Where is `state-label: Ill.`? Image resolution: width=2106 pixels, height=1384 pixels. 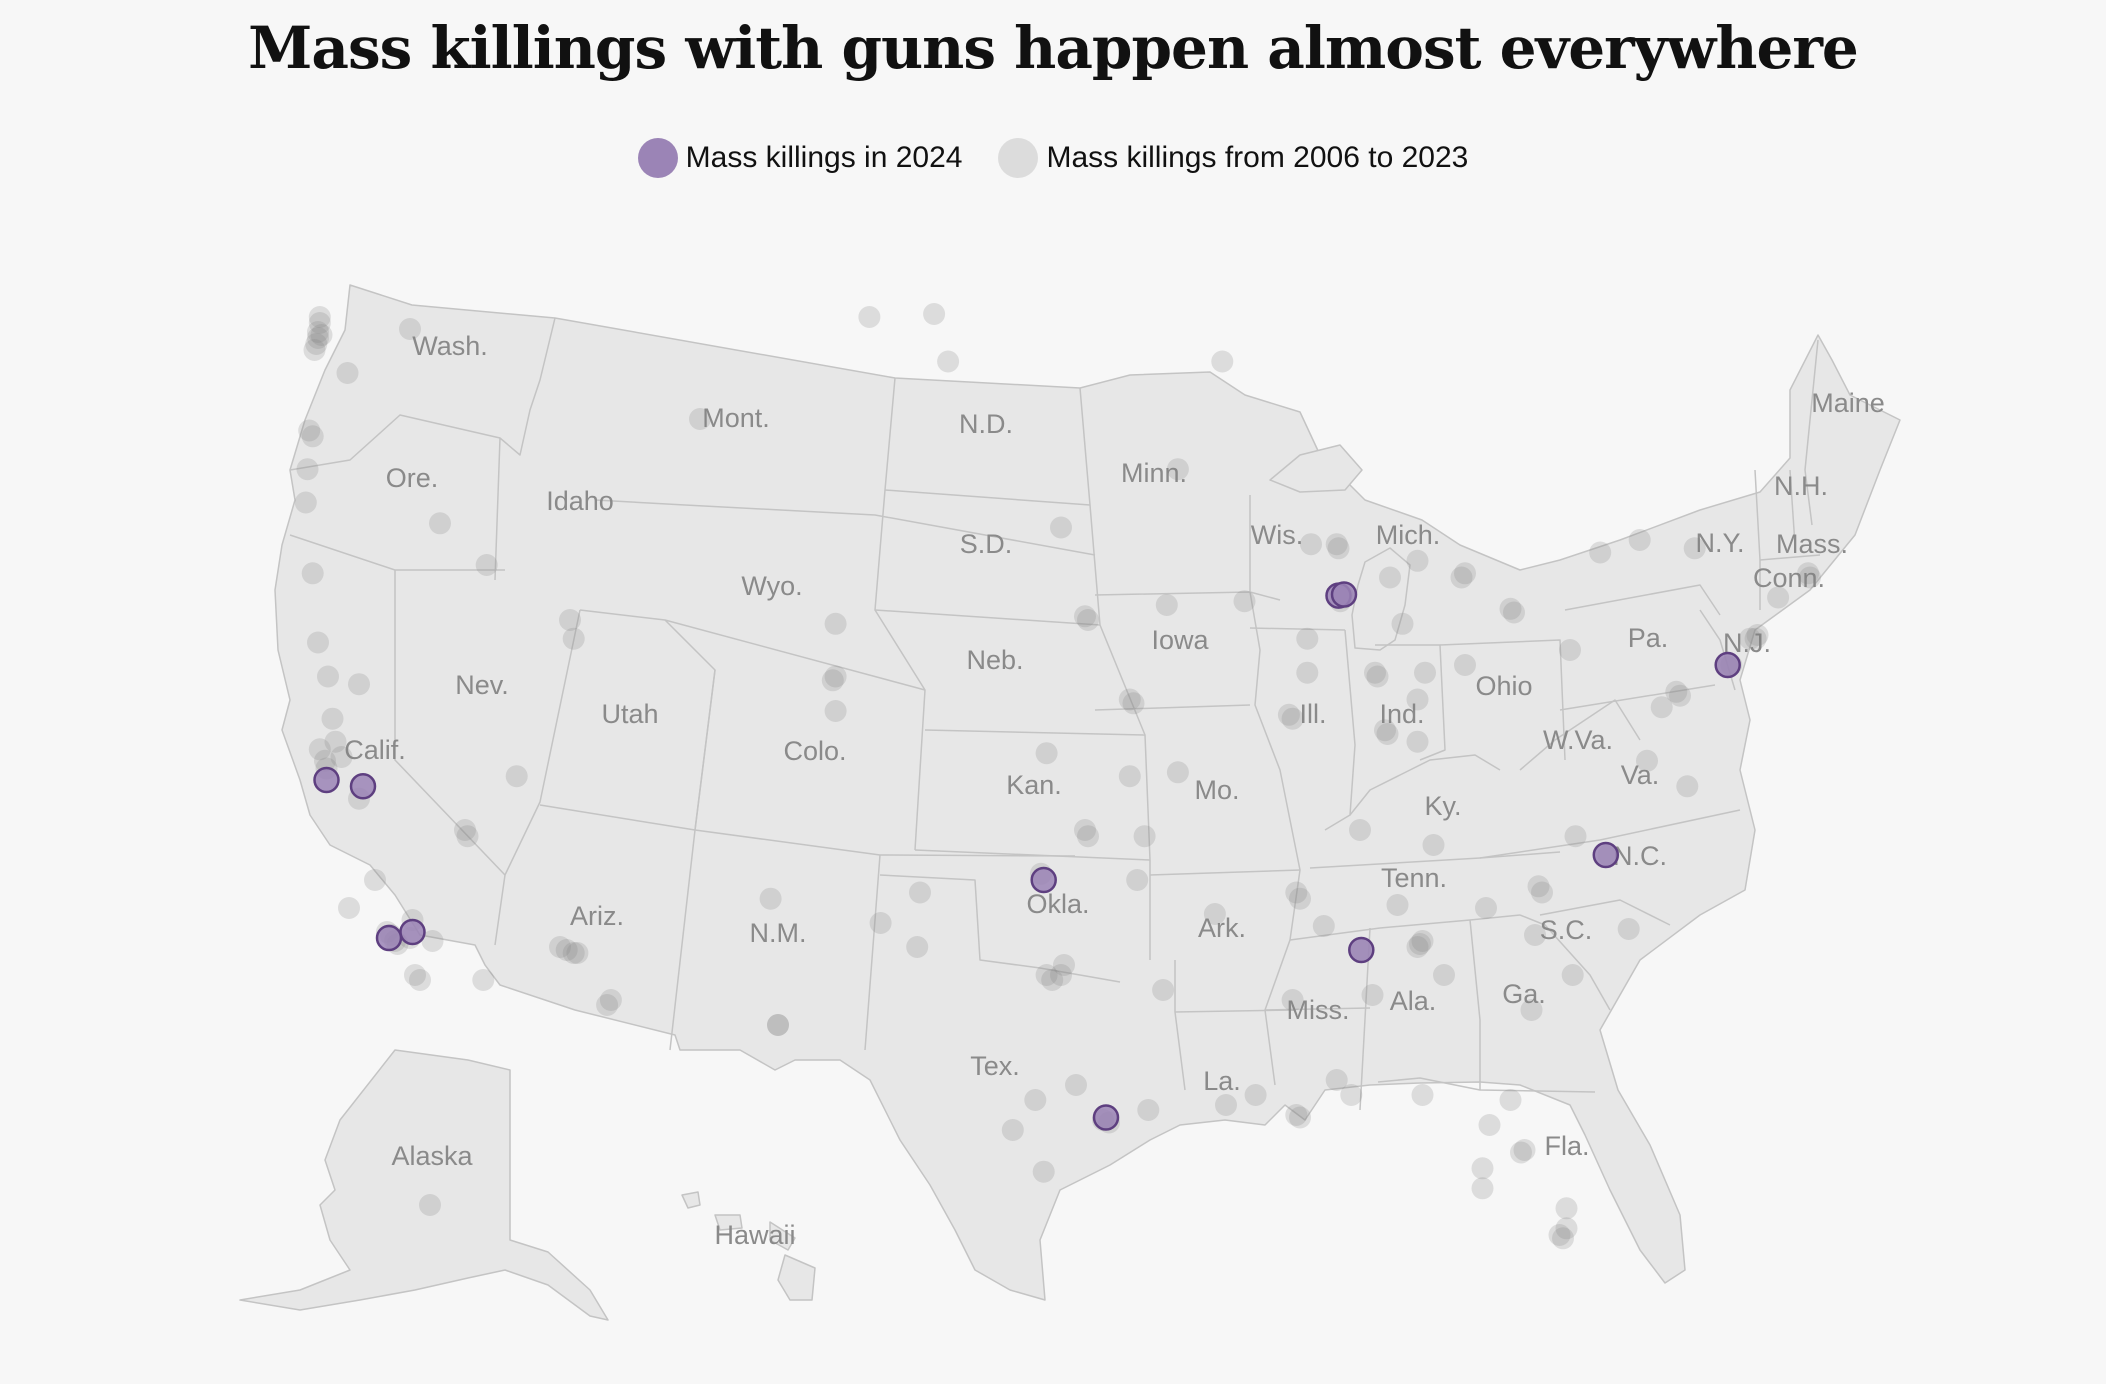
state-label: Ill. is located at coordinates (1313, 714).